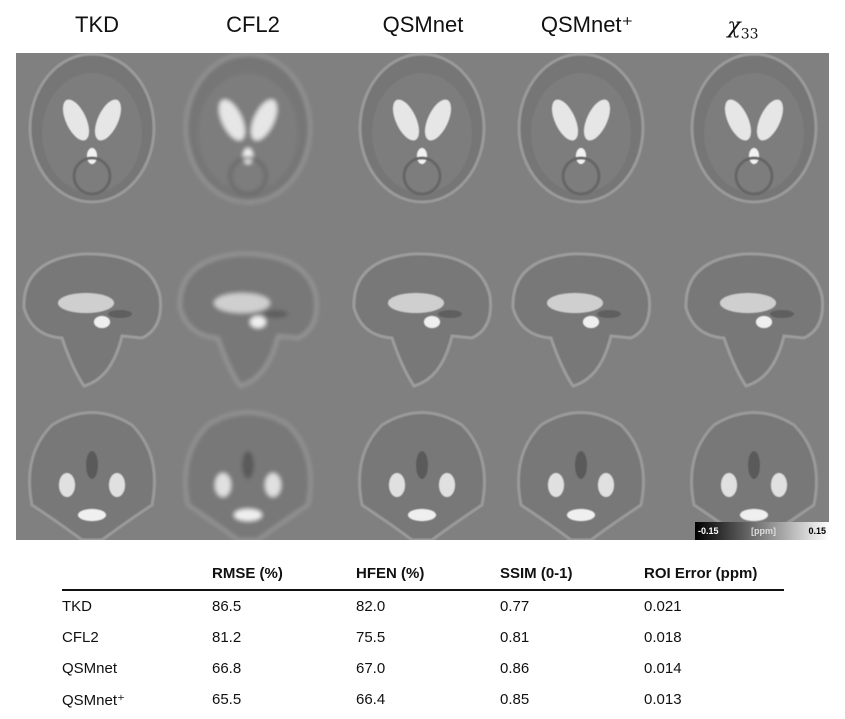 This screenshot has height=719, width=845. I want to click on table-cell: 66.4, so click(371, 699).